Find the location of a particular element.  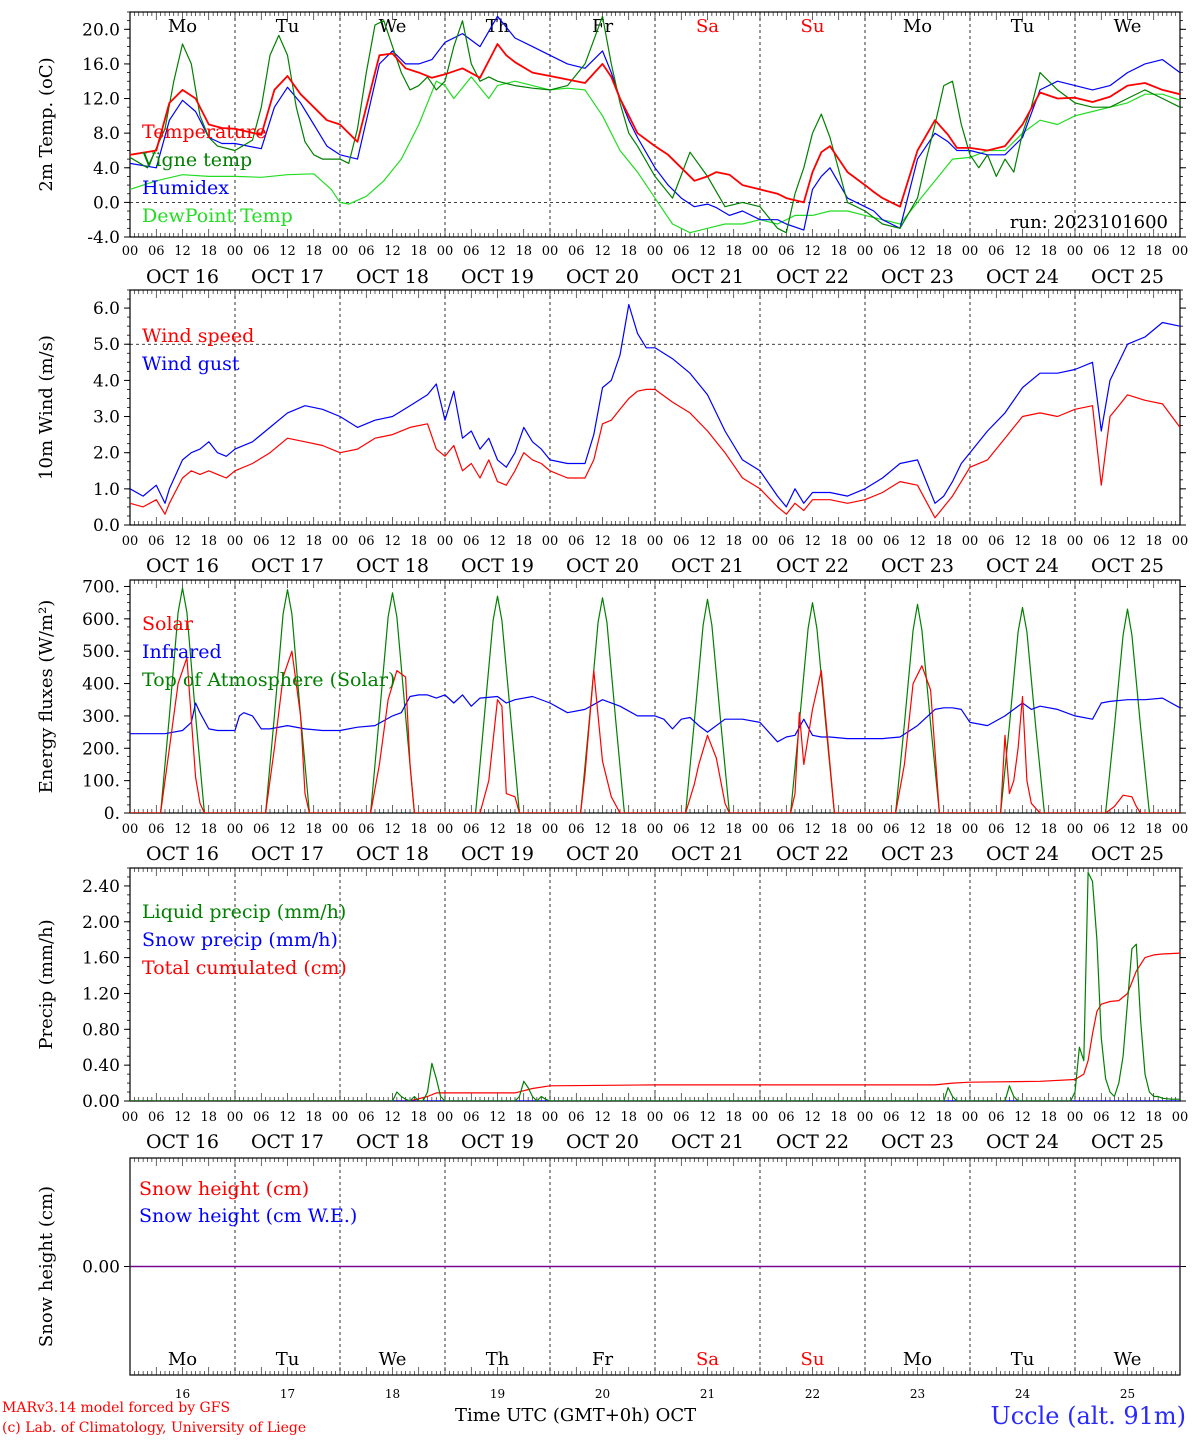

y-tick-label: 0. is located at coordinates (112, 814).